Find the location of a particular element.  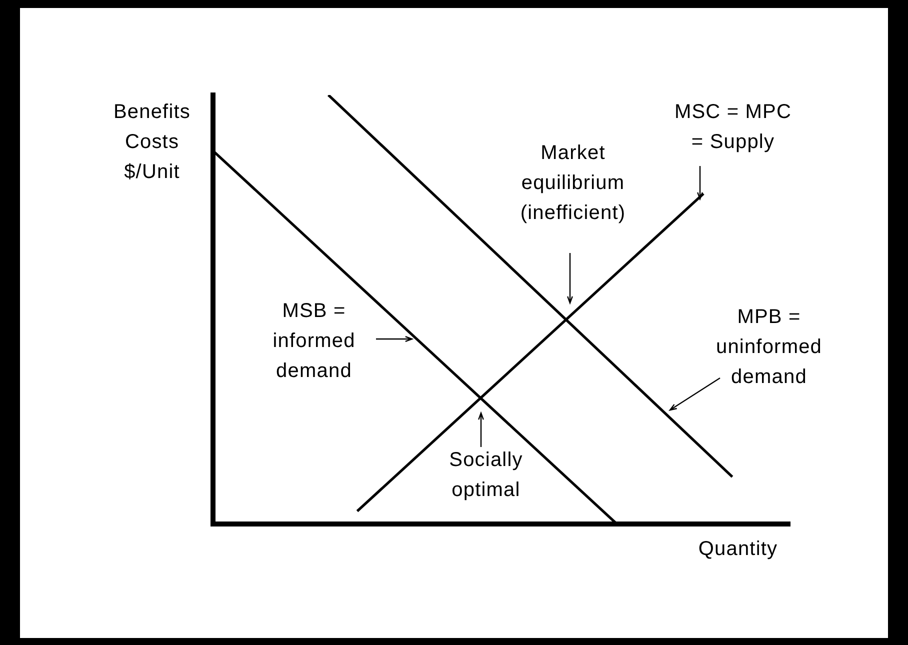

annotation: Socially optimal is located at coordinates (486, 475).